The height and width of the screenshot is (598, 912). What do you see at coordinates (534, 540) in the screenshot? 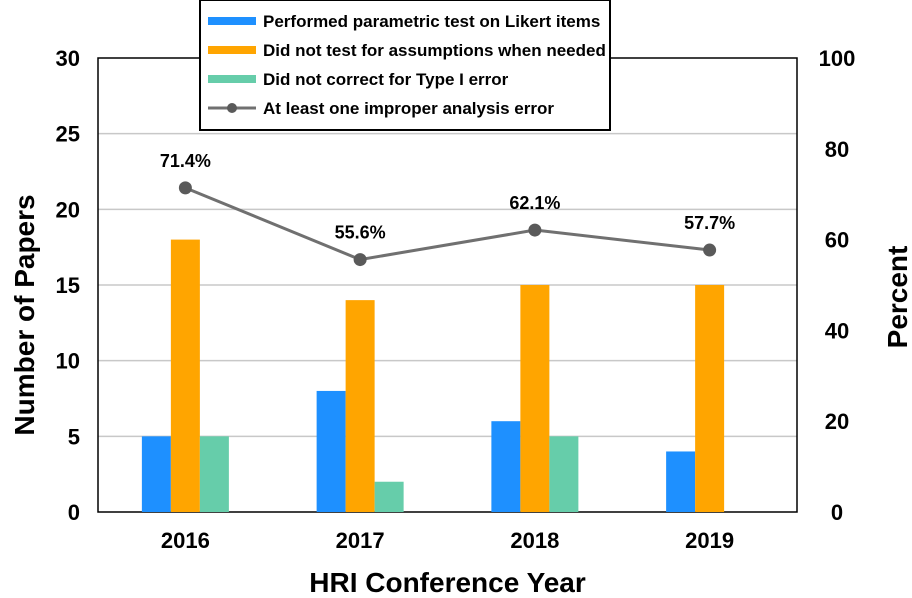
I see `x-tick-label: 2018` at bounding box center [534, 540].